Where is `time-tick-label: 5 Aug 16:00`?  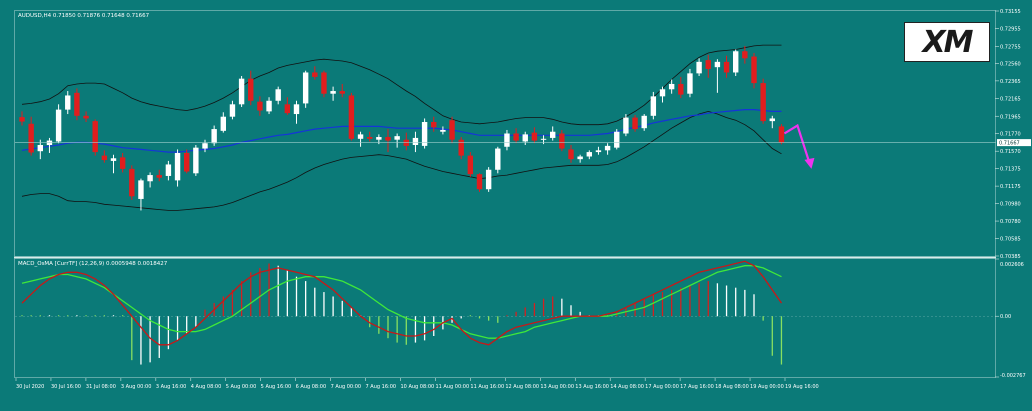 time-tick-label: 5 Aug 16:00 is located at coordinates (276, 387).